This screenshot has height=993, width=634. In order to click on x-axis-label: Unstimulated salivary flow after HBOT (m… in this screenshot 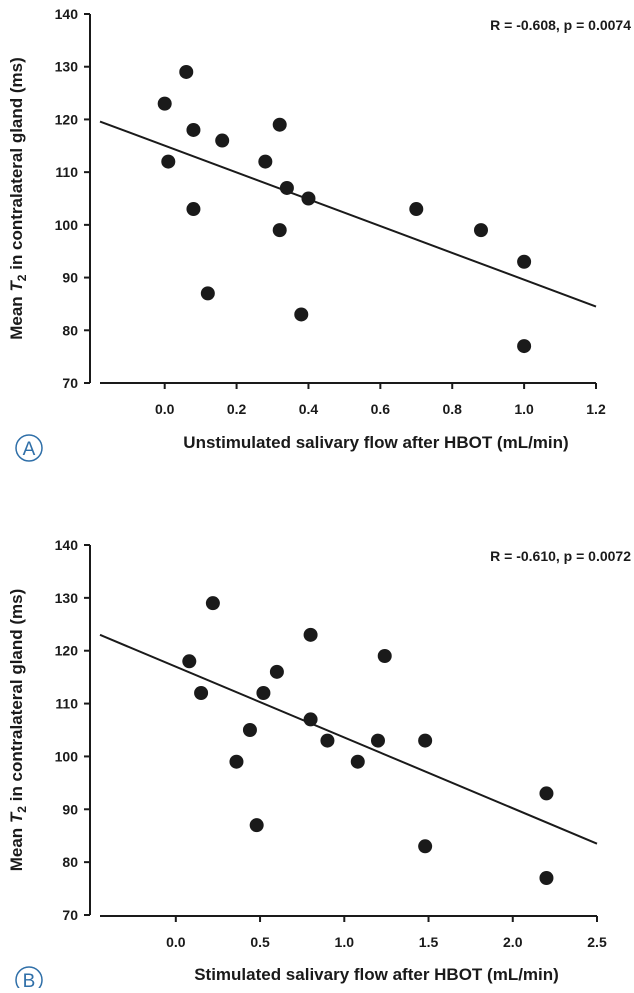, I will do `click(375, 442)`.